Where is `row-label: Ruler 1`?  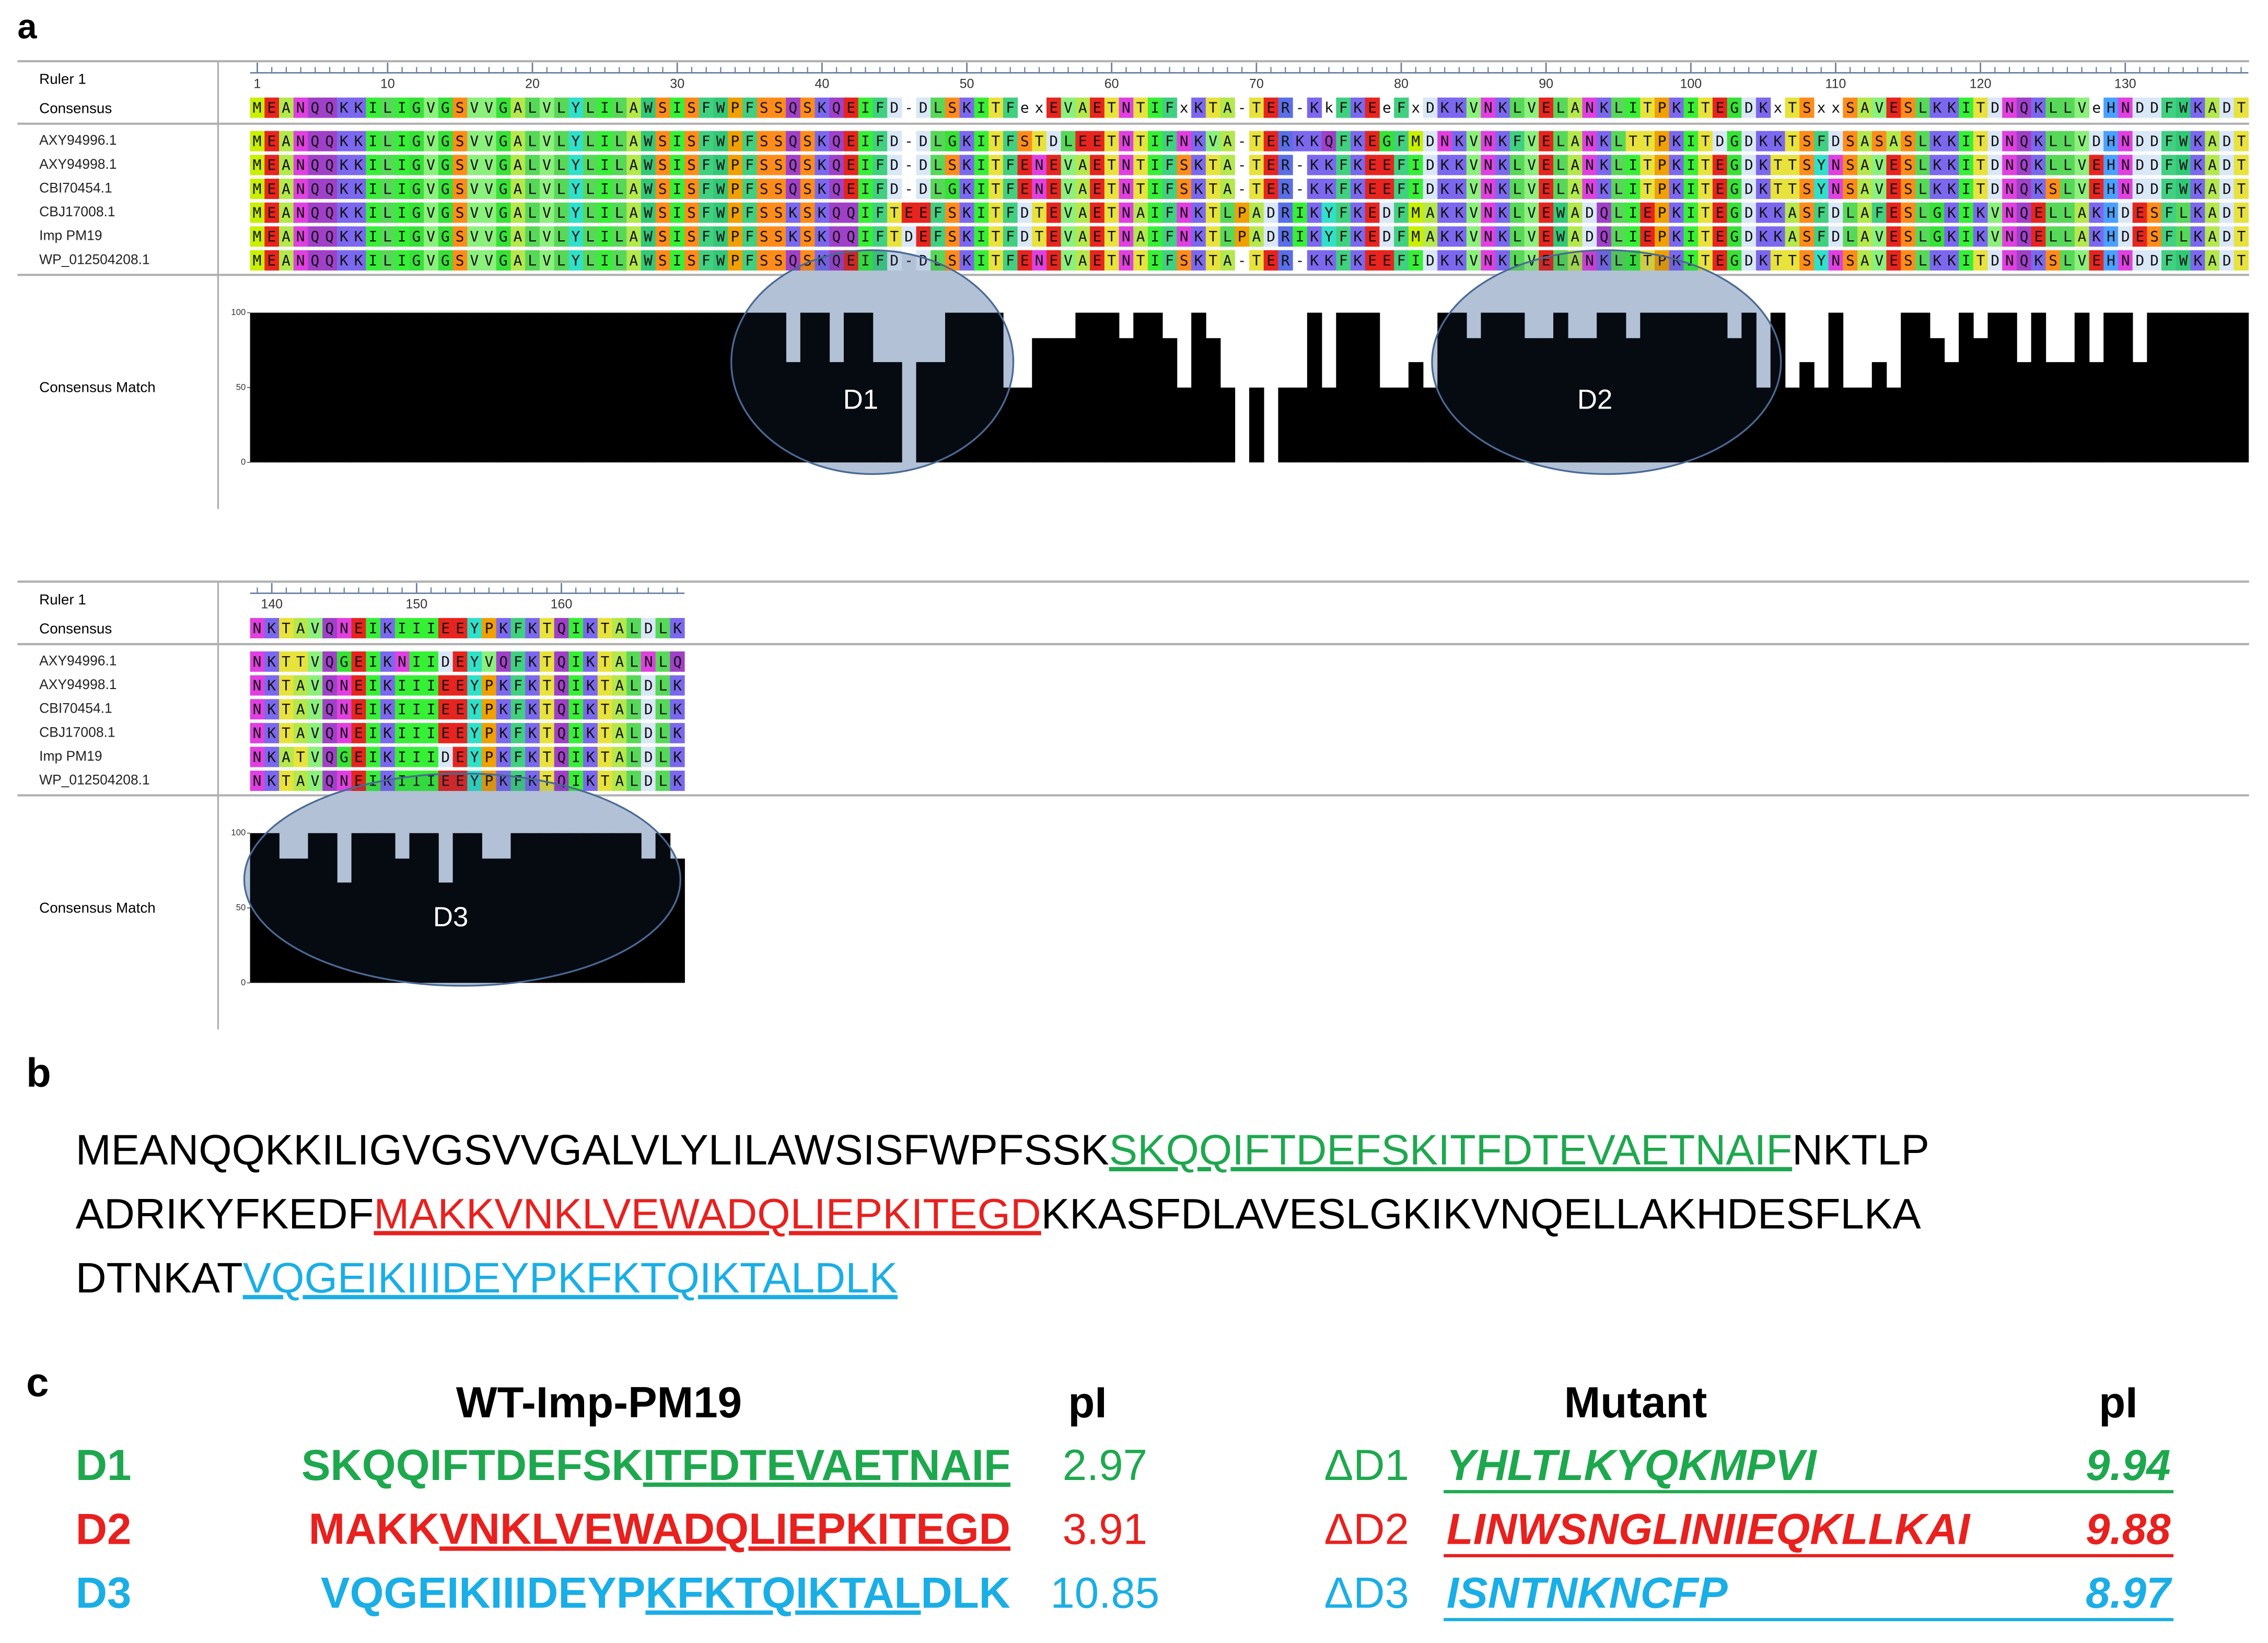 row-label: Ruler 1 is located at coordinates (62, 79).